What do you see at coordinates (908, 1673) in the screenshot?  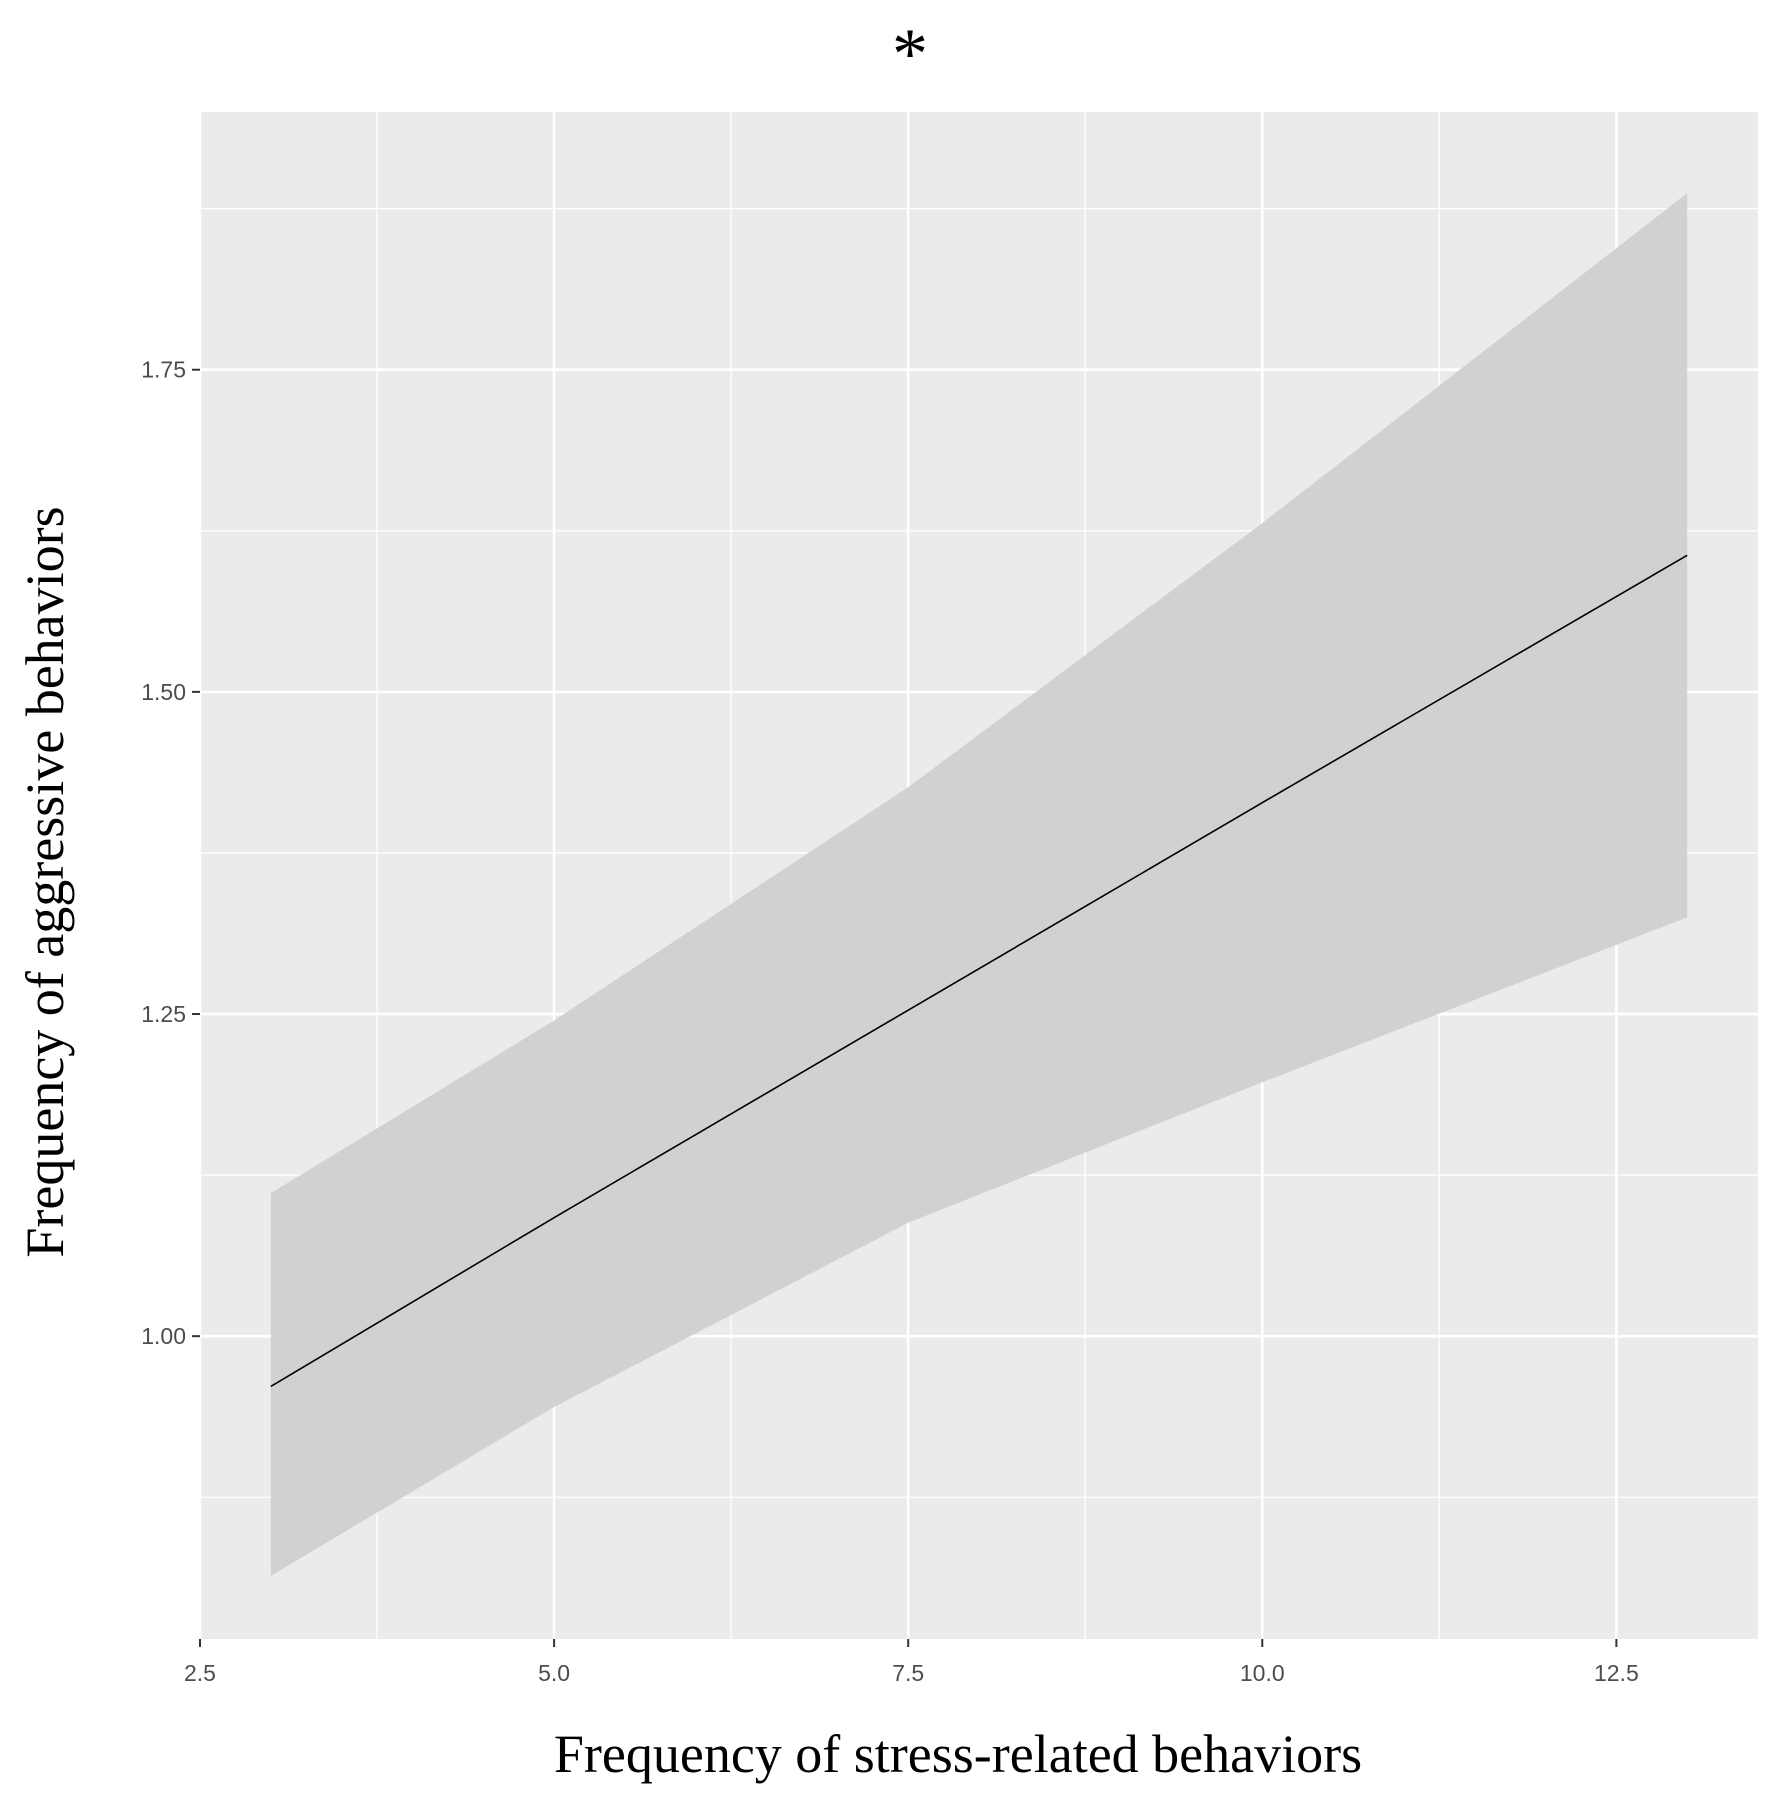 I see `x-tick-label: 7.5` at bounding box center [908, 1673].